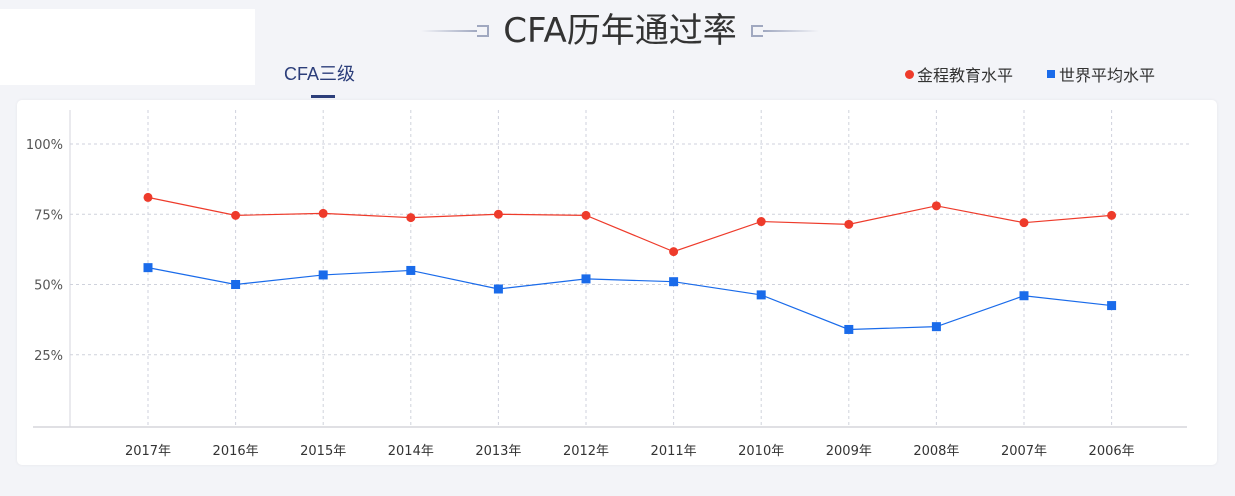  I want to click on chart-legend: 金程教育水平 世界平均水平, so click(1047, 74).